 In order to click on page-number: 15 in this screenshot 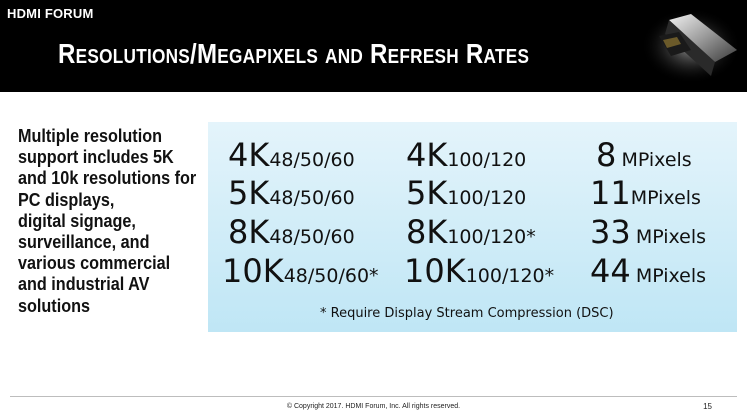, I will do `click(707, 406)`.